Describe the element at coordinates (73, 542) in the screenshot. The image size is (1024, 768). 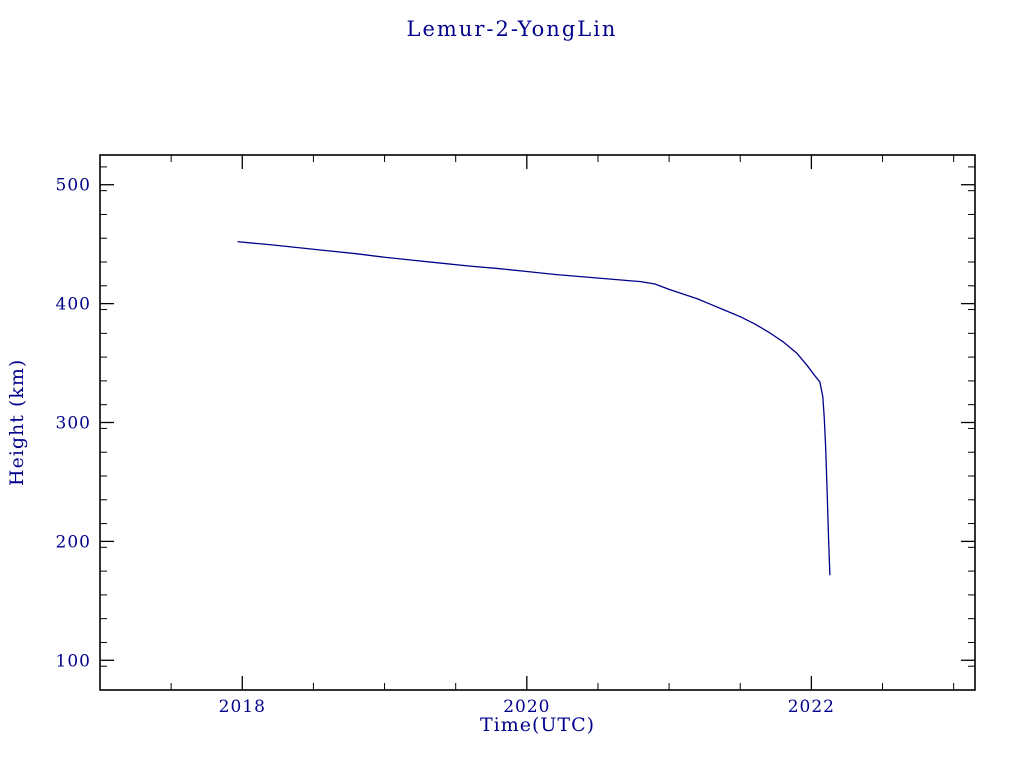
I see `y-tick-label: 200` at that location.